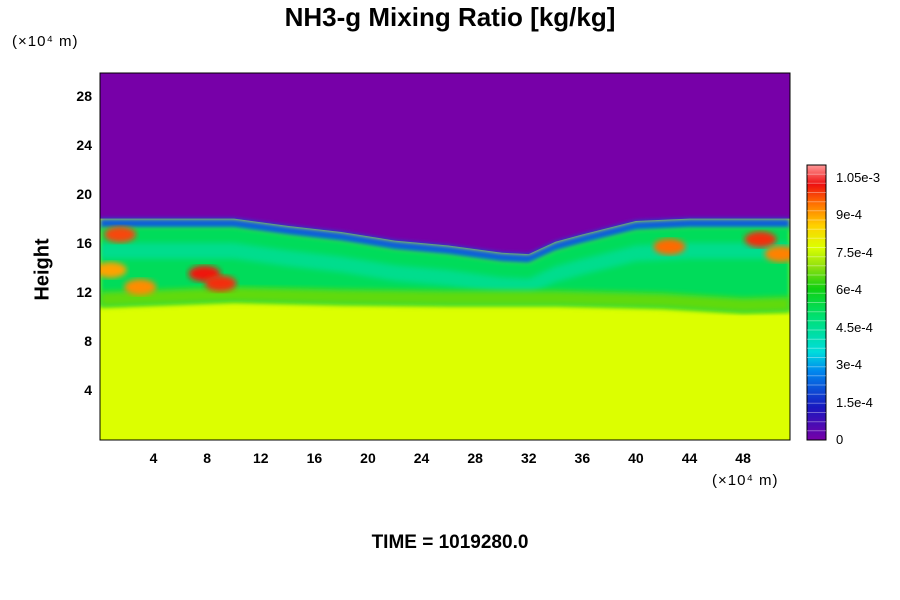 Image resolution: width=900 pixels, height=600 pixels. What do you see at coordinates (88, 390) in the screenshot?
I see `y-tick-label: 4` at bounding box center [88, 390].